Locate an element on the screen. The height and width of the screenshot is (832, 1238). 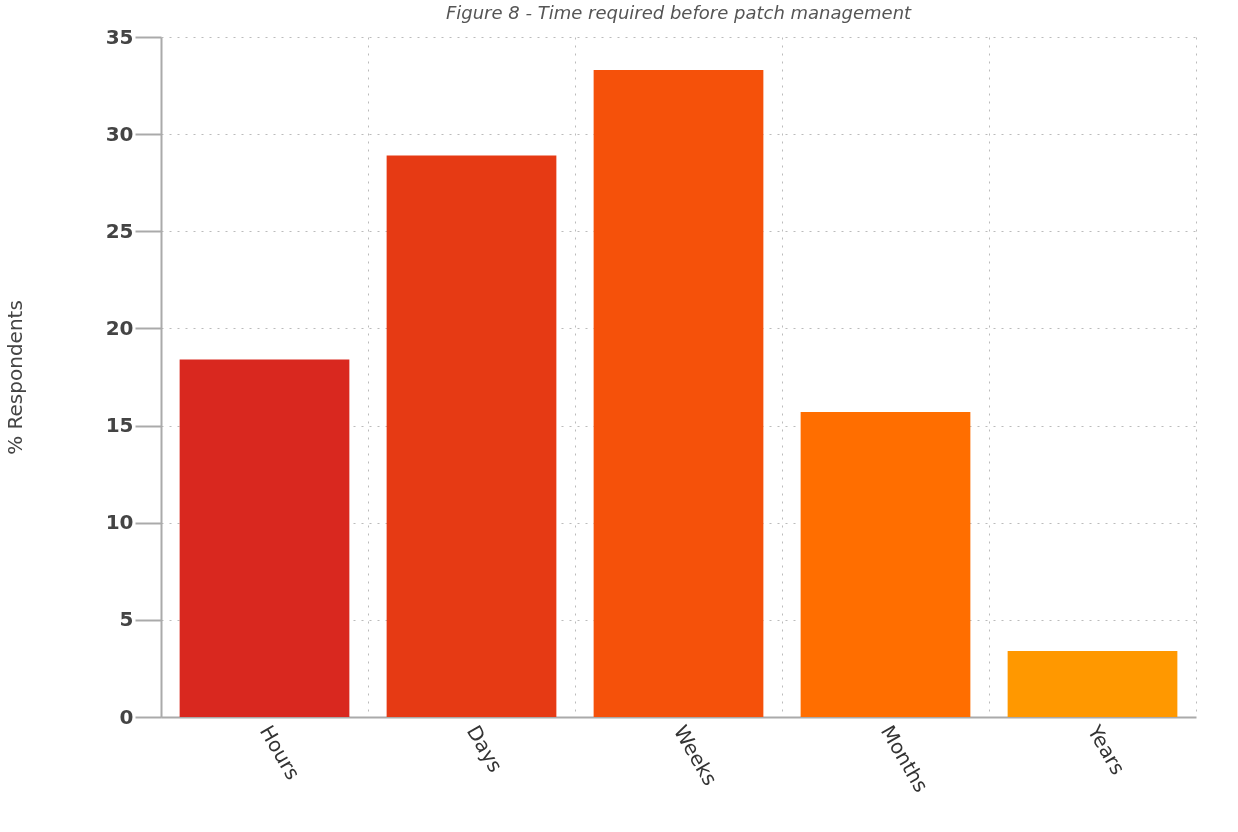
y-tick-label: 15 is located at coordinates (119, 425).